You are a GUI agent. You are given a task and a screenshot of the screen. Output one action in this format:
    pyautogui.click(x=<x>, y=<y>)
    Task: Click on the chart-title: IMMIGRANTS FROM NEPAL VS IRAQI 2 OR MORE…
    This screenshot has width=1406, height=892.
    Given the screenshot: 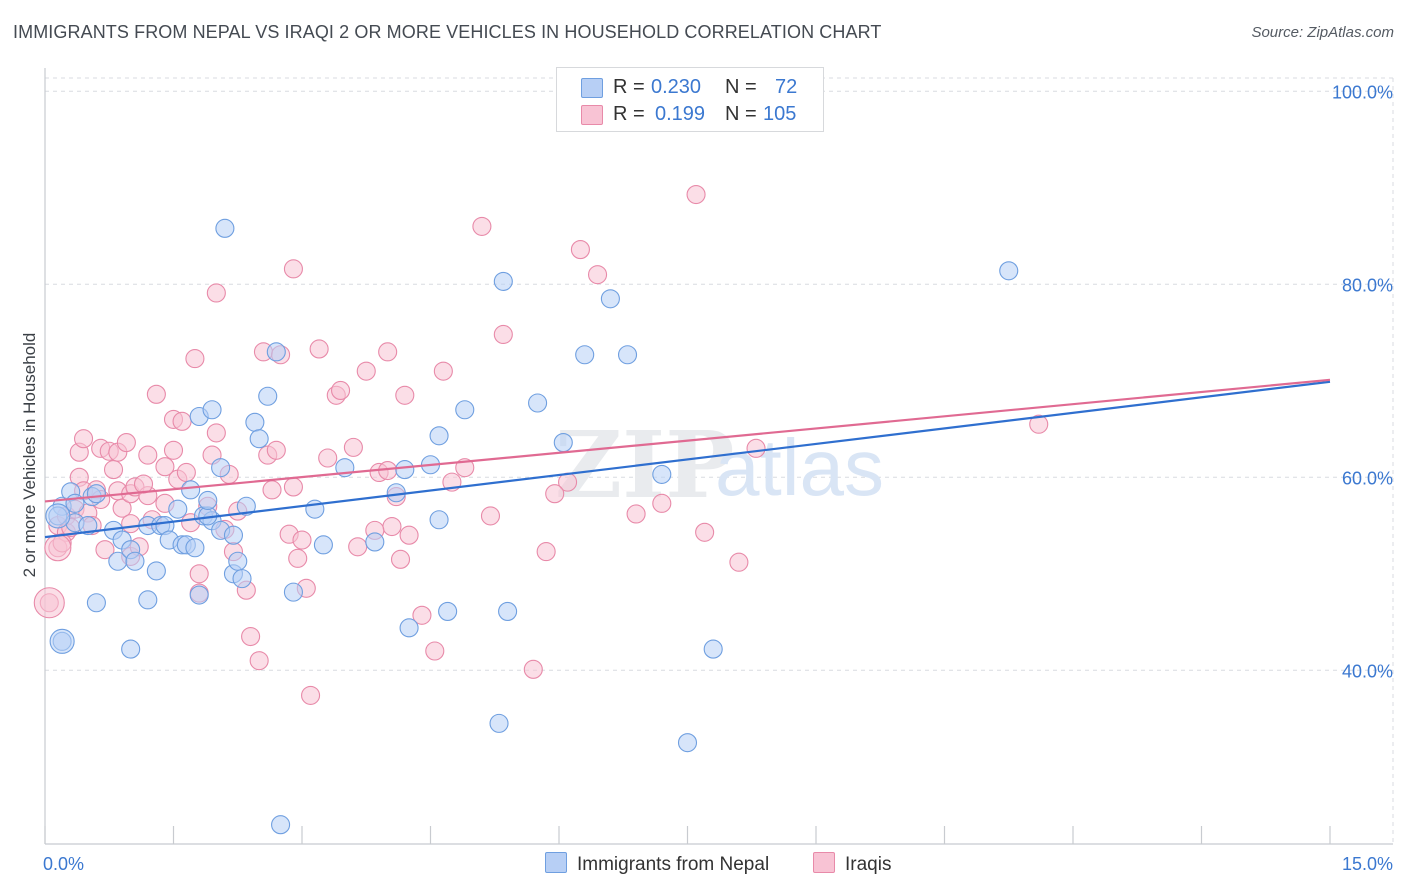 What is the action you would take?
    pyautogui.click(x=447, y=32)
    